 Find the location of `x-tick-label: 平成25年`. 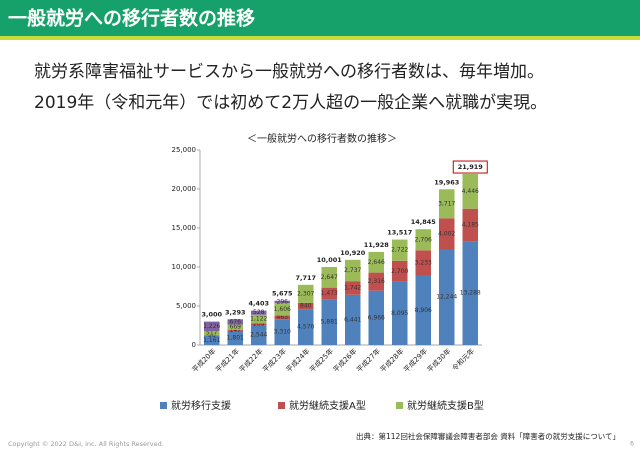

x-tick-label: 平成25年 is located at coordinates (322, 360).